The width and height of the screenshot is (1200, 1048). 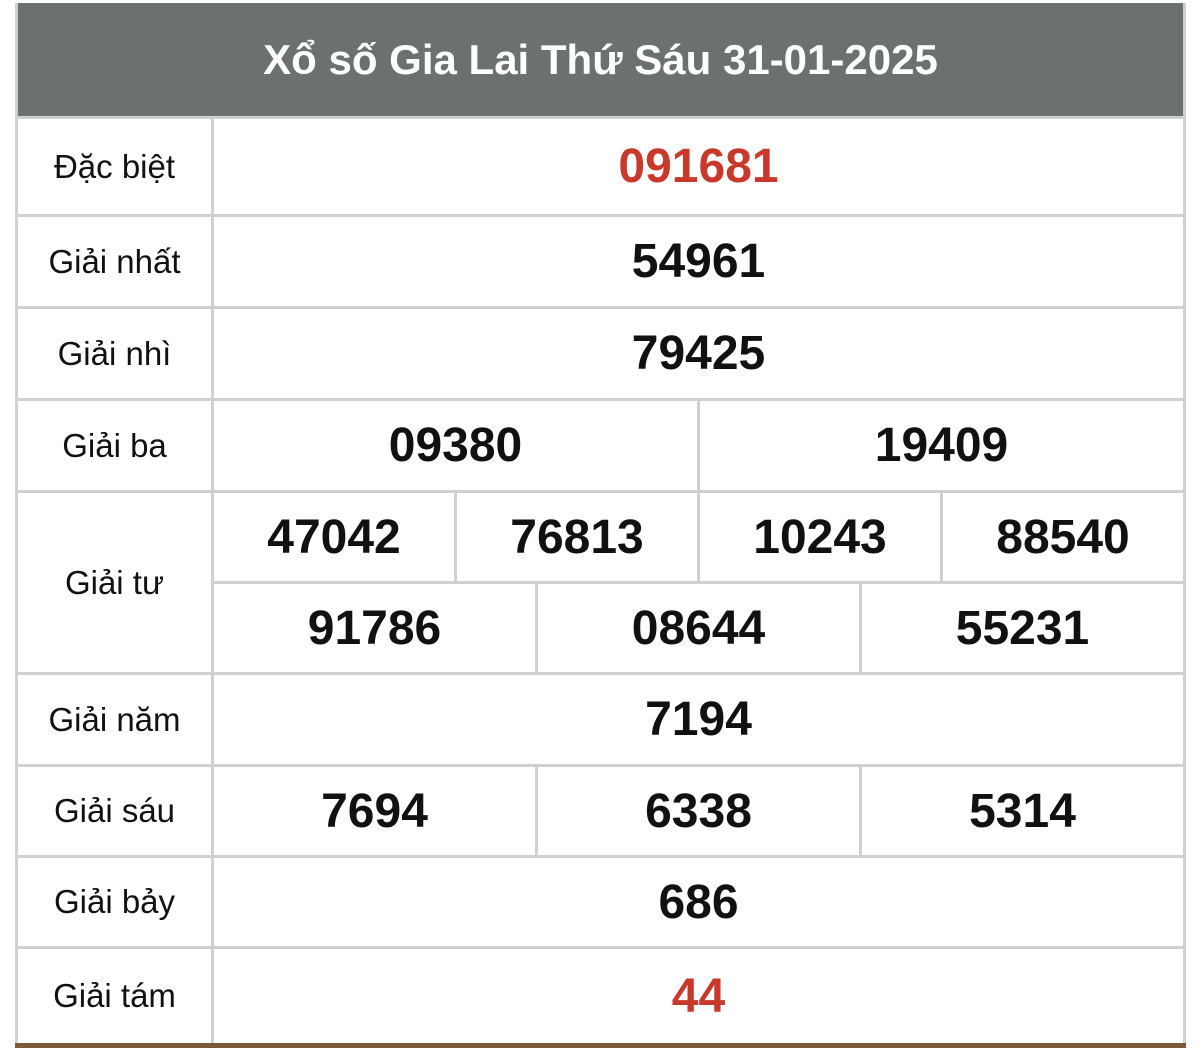 I want to click on prize-label: Giải nhì, so click(x=116, y=353).